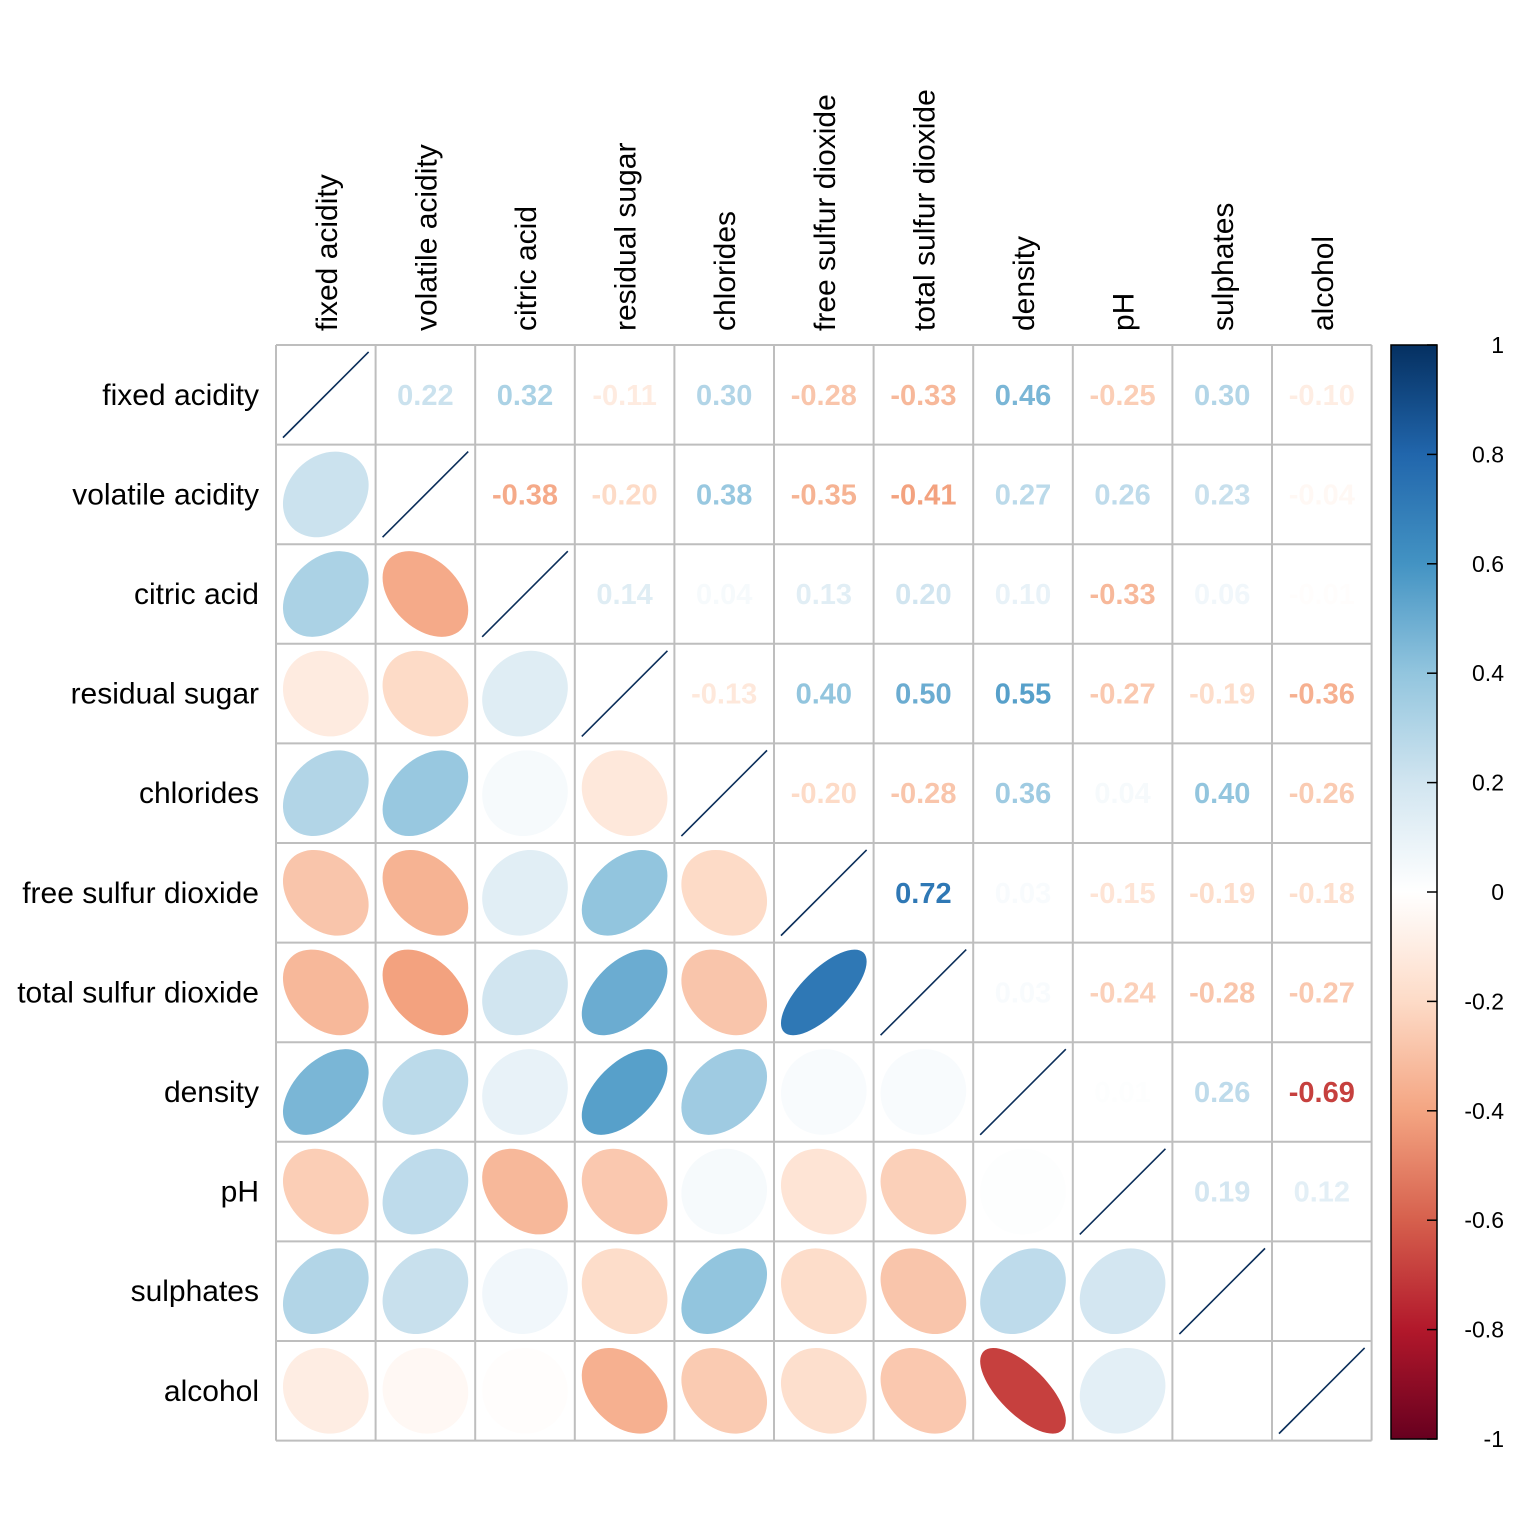 This screenshot has height=1536, width=1536. Describe the element at coordinates (325, 693) in the screenshot. I see `ellipse-cell-residual-sugar-fixed-acidity` at that location.